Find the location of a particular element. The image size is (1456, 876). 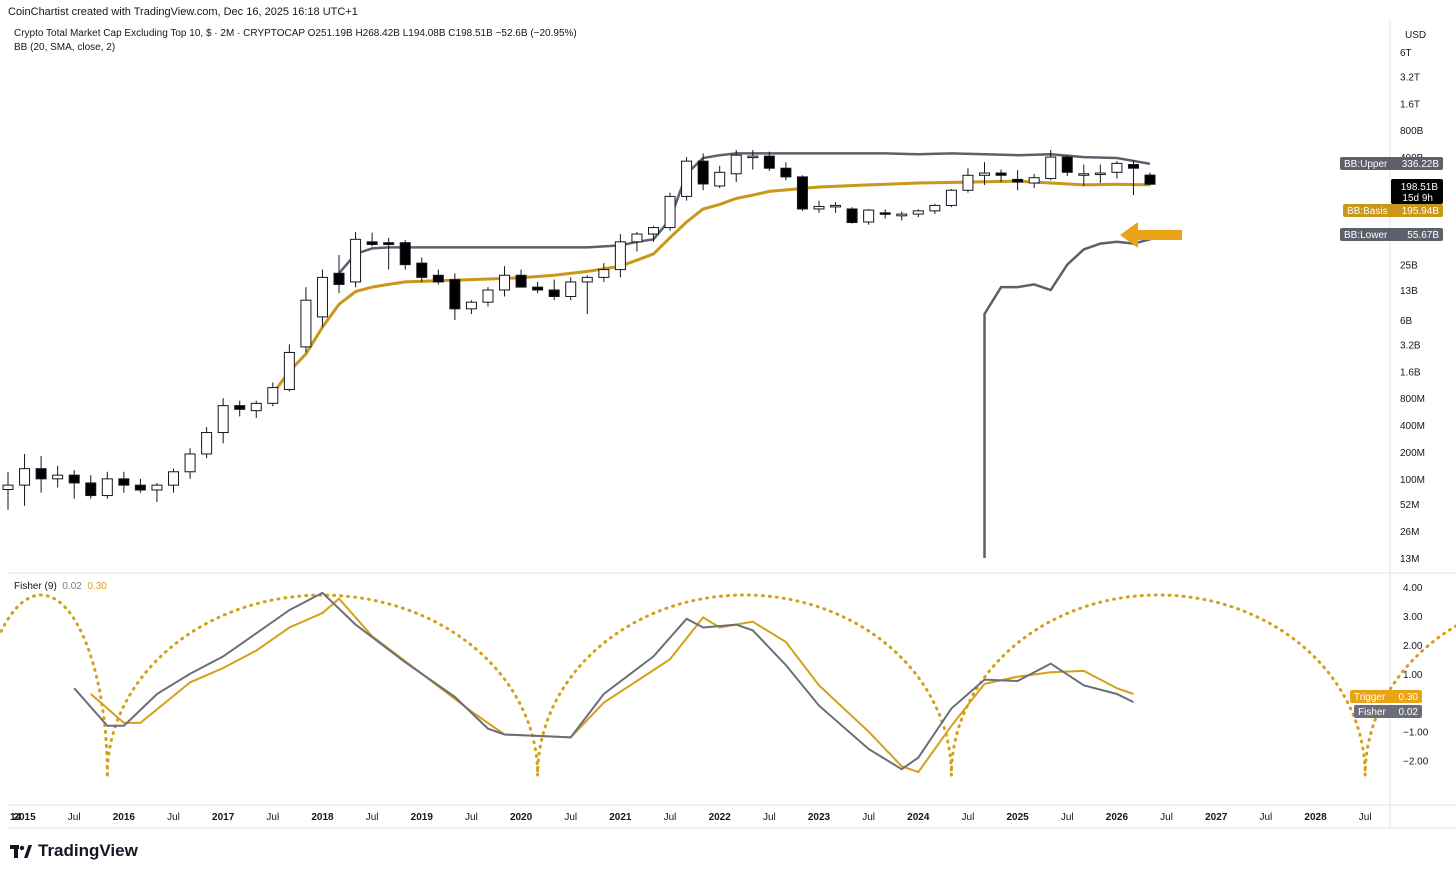

fisher-legend-value: 0.02 is located at coordinates (72, 586).